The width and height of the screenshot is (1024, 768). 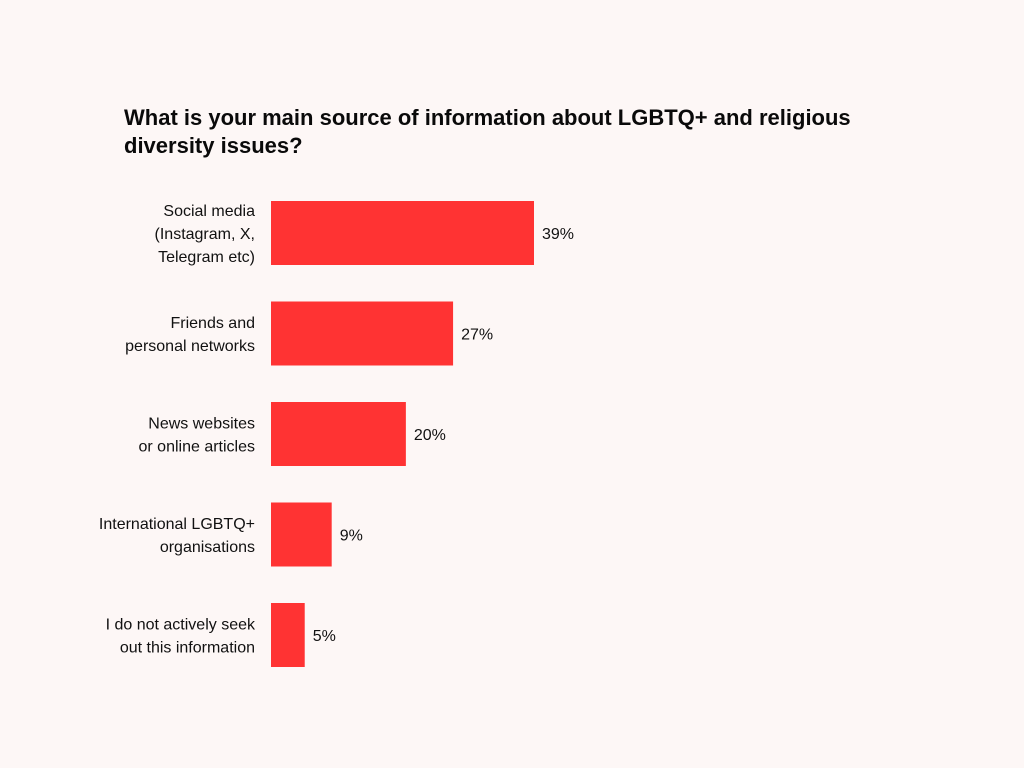 I want to click on category-label: Telegram etc), so click(x=206, y=257).